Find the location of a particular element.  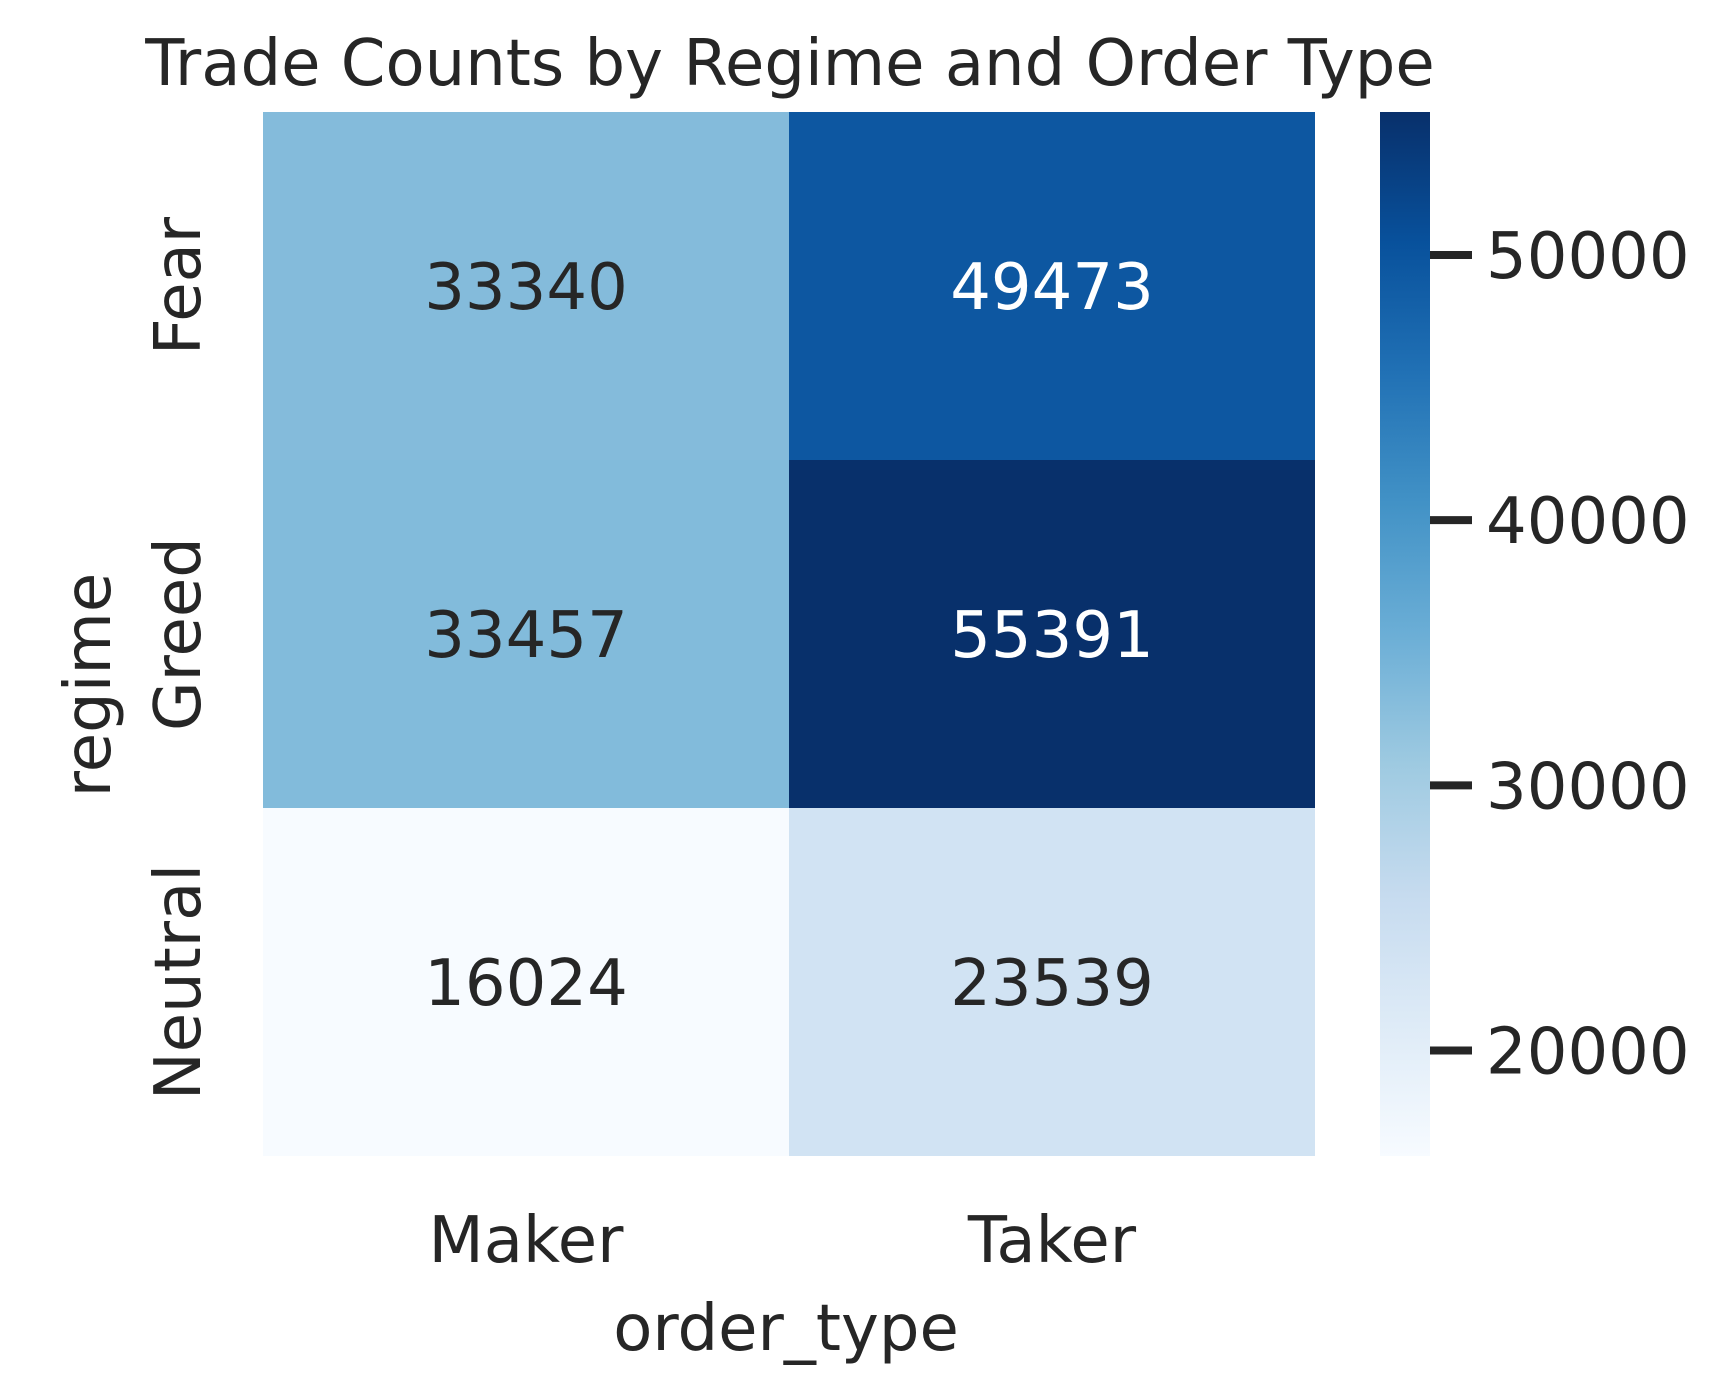

cell-value-label: 23539 is located at coordinates (1052, 984).